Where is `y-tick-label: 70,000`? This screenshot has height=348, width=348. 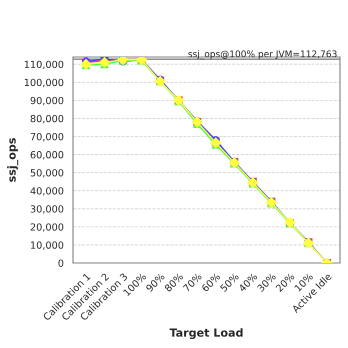 y-tick-label: 70,000 is located at coordinates (47, 137).